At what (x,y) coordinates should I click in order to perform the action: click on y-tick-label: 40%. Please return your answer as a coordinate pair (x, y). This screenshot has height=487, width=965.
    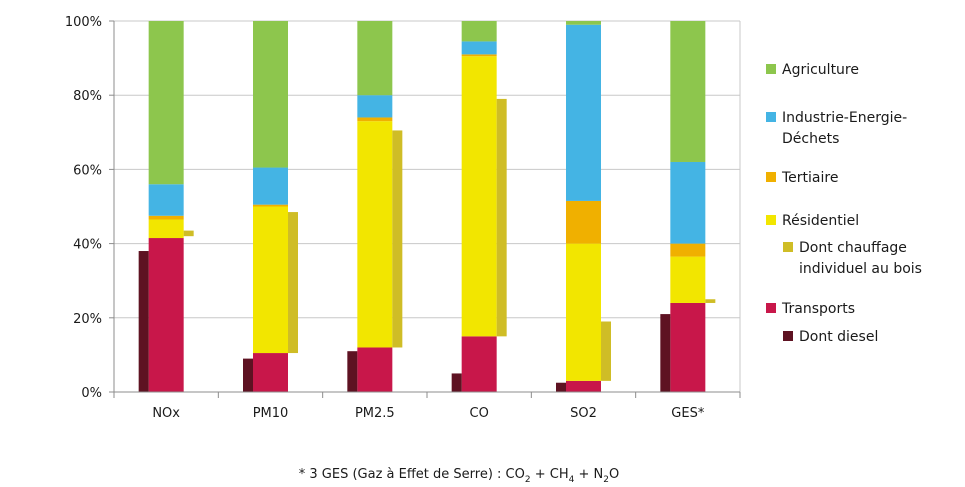
    Looking at the image, I should click on (87, 245).